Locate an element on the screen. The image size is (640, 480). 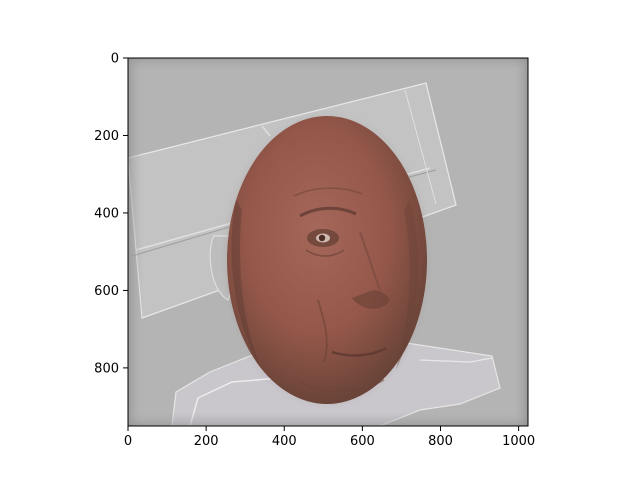
y-tick-label: 800 is located at coordinates (106, 368).